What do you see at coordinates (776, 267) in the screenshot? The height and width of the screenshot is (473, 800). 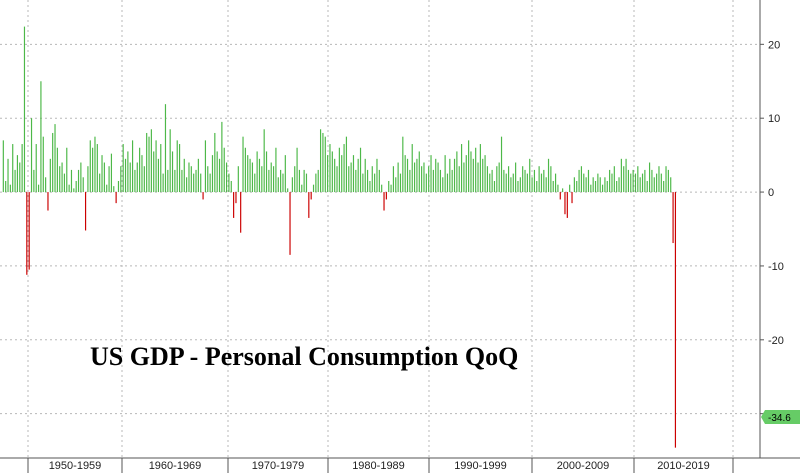 I see `y-tick-label: -10` at bounding box center [776, 267].